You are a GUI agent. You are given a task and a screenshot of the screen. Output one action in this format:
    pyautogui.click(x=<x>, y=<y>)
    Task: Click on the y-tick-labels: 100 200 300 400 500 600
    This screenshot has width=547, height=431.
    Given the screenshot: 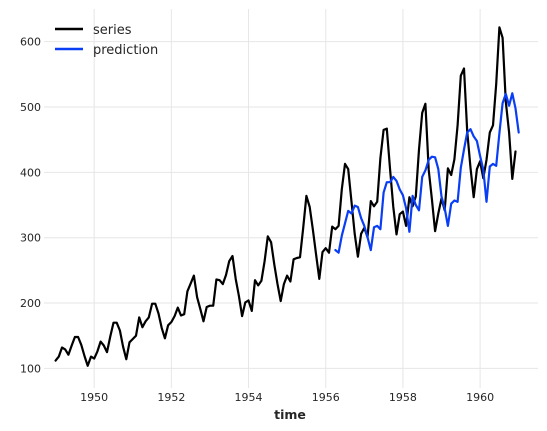 What is the action you would take?
    pyautogui.click(x=30, y=206)
    